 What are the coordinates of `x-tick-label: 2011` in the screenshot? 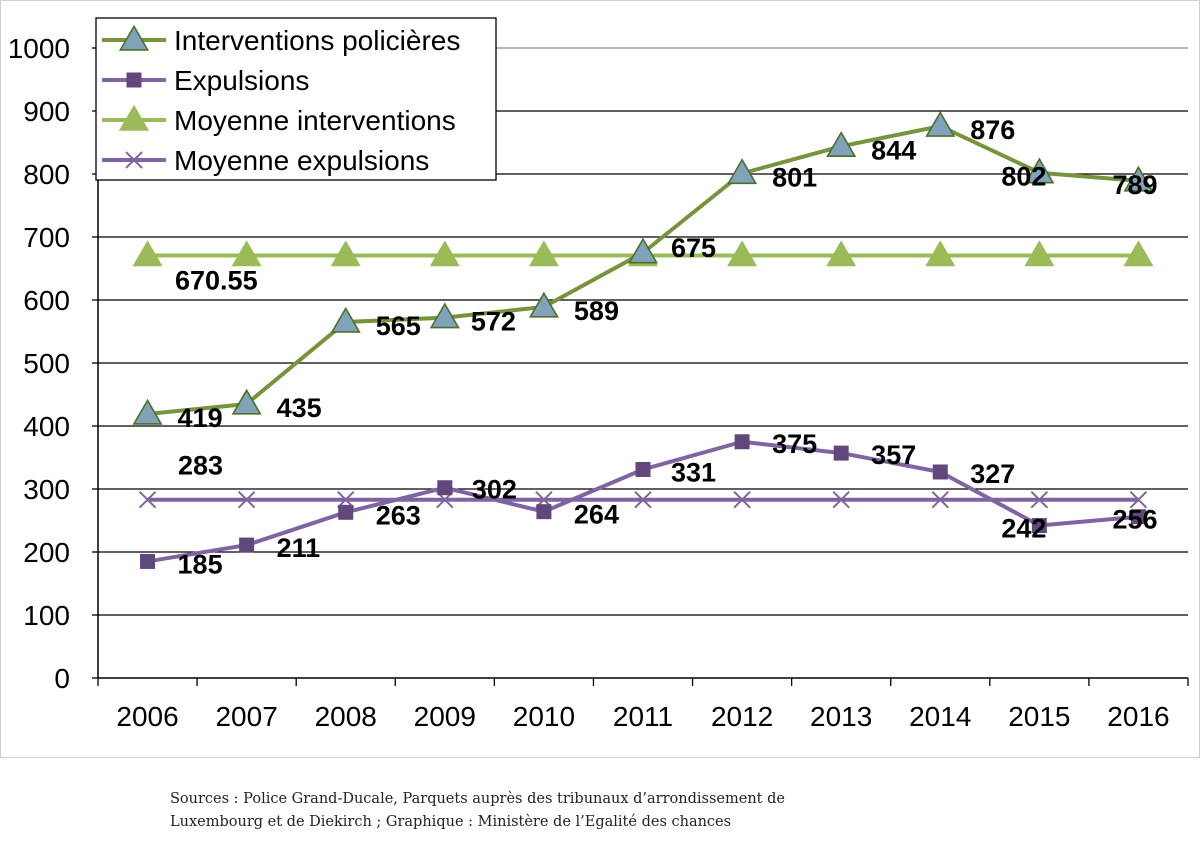 It's located at (643, 716).